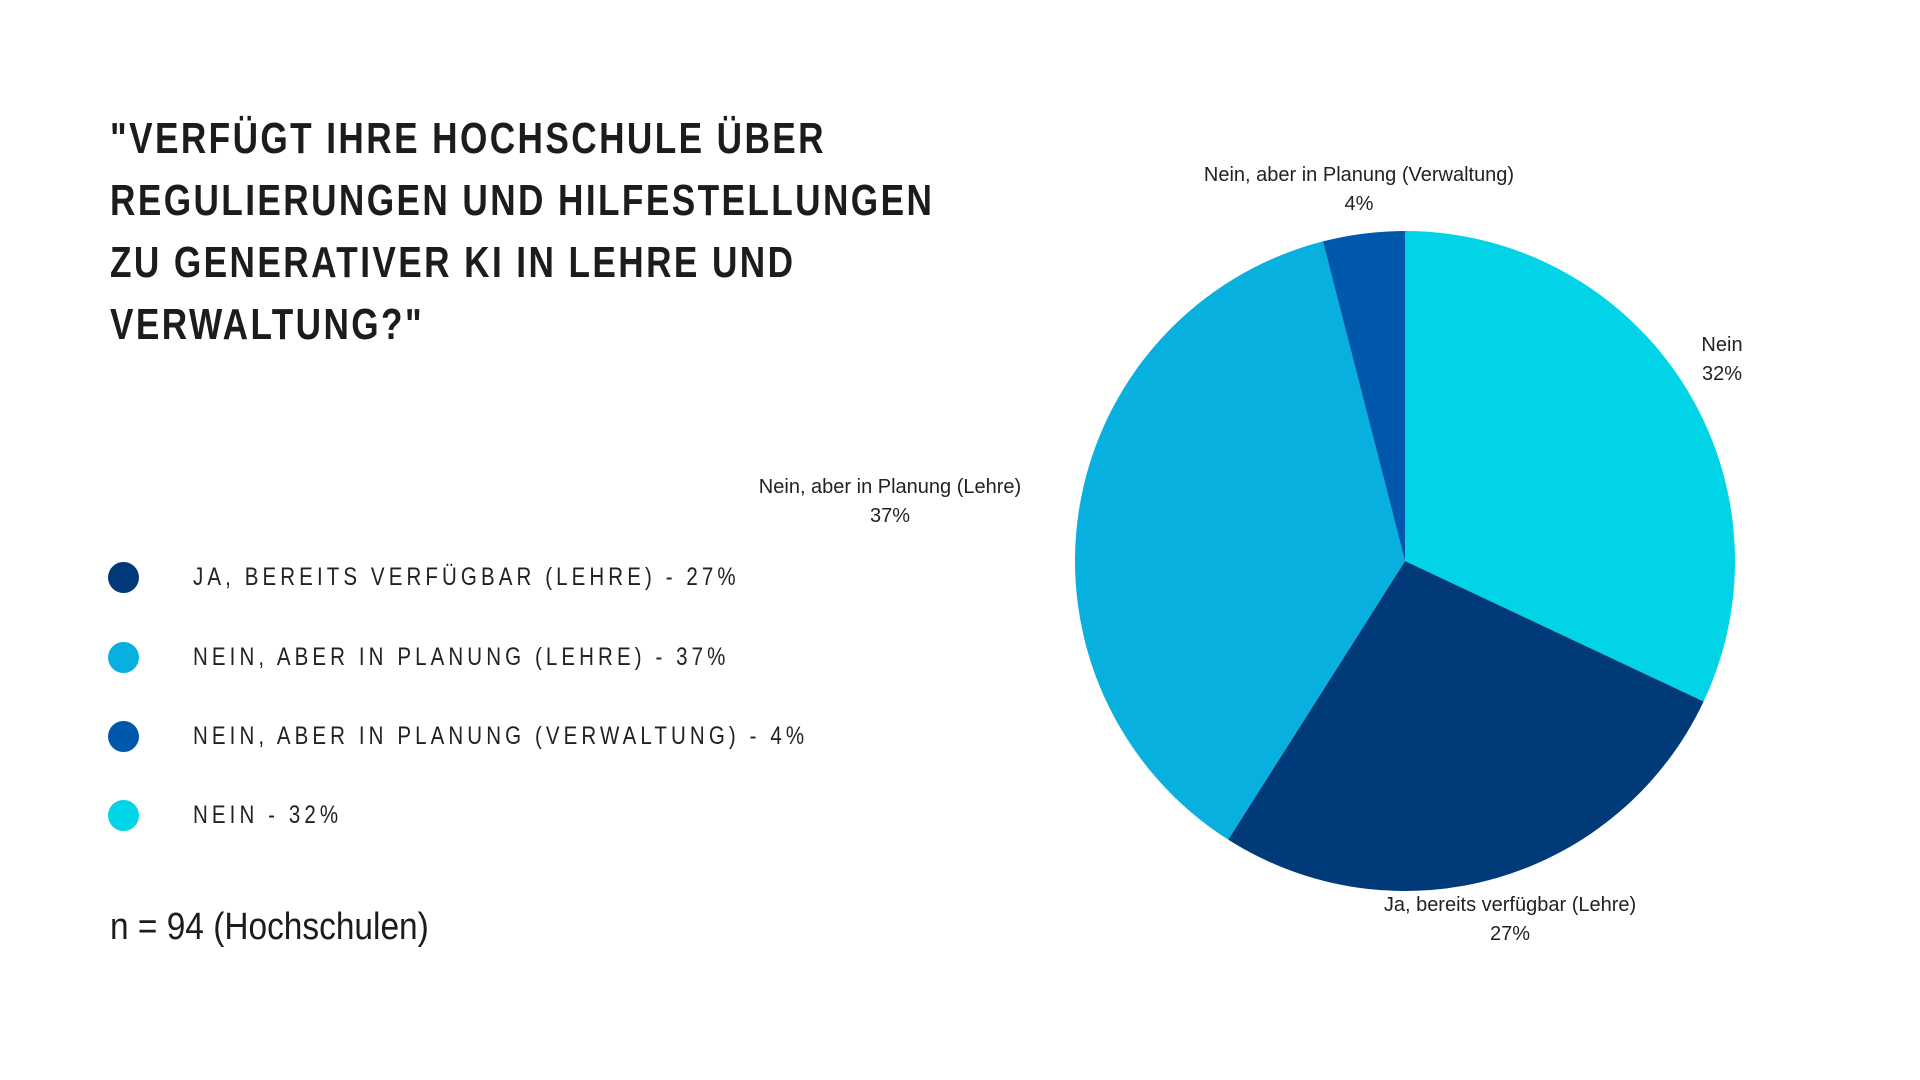  I want to click on legend-item: NEIN, ABER IN PLANUNG (LEHRE) - 37%, so click(477, 657).